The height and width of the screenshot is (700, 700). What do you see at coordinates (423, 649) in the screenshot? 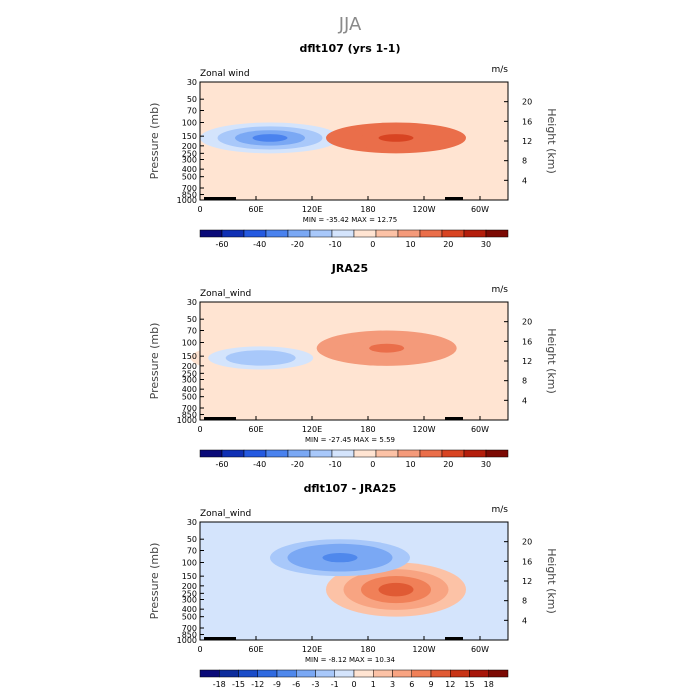
I see `x-tick-label: 120W` at bounding box center [423, 649].